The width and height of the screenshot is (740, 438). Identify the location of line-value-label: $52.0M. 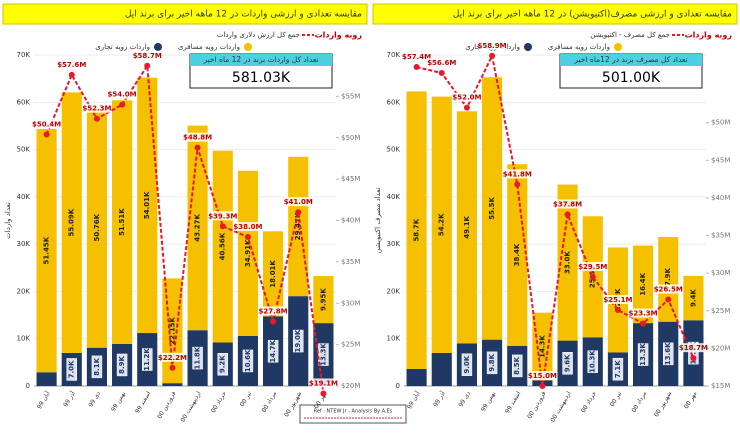
(466, 98).